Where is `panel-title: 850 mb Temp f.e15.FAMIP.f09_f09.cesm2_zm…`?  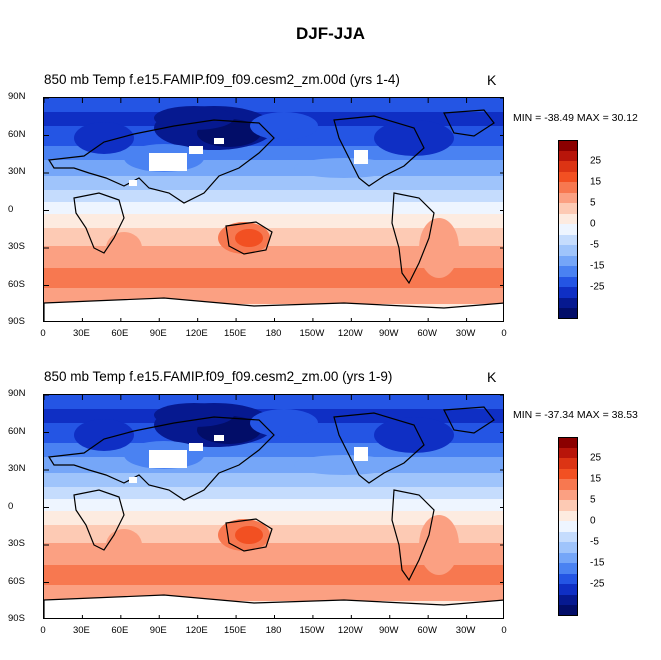
panel-title: 850 mb Temp f.e15.FAMIP.f09_f09.cesm2_zm… is located at coordinates (218, 376).